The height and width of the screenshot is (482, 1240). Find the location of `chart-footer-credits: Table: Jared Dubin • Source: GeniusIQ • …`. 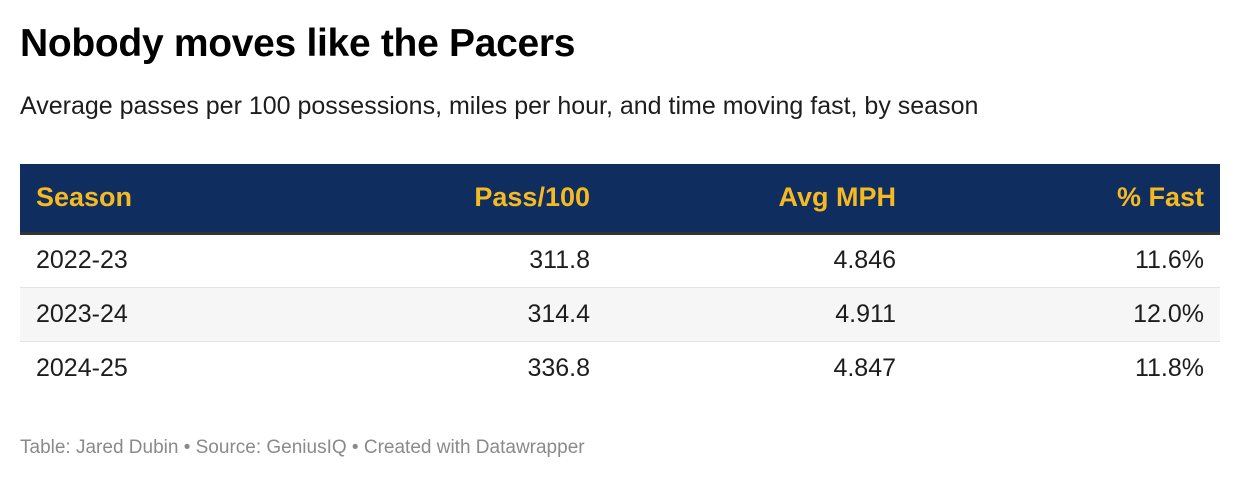

chart-footer-credits: Table: Jared Dubin • Source: GeniusIQ • … is located at coordinates (302, 447).